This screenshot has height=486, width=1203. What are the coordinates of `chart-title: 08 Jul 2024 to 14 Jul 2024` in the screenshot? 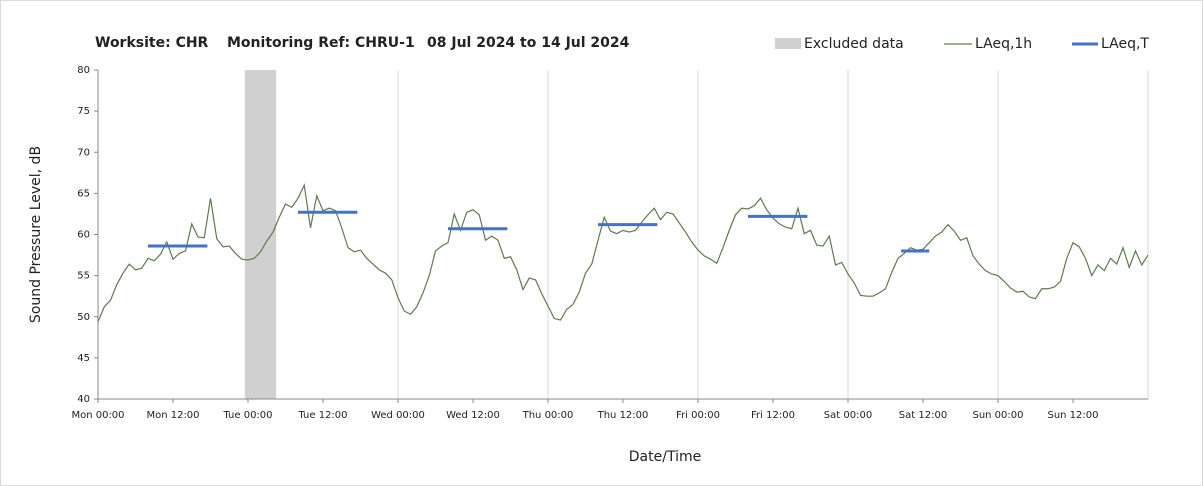 It's located at (528, 43).